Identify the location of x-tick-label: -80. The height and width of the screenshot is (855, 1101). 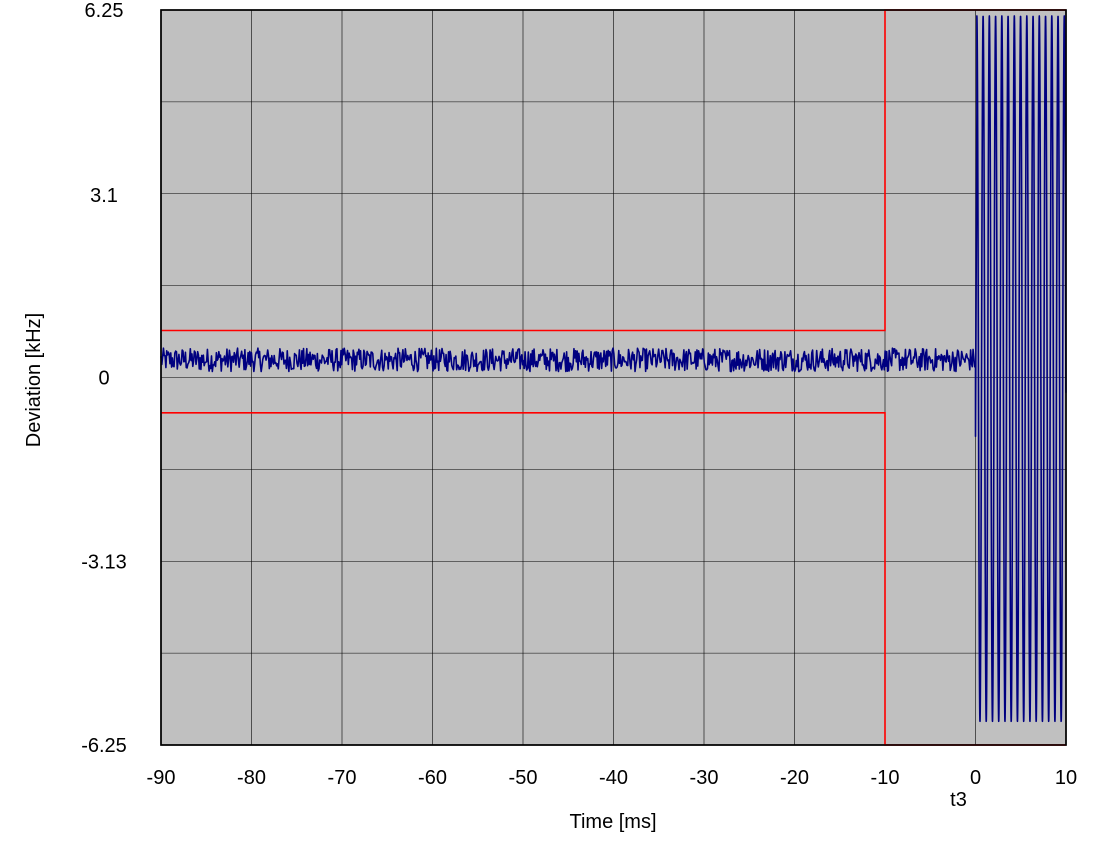
(251, 778).